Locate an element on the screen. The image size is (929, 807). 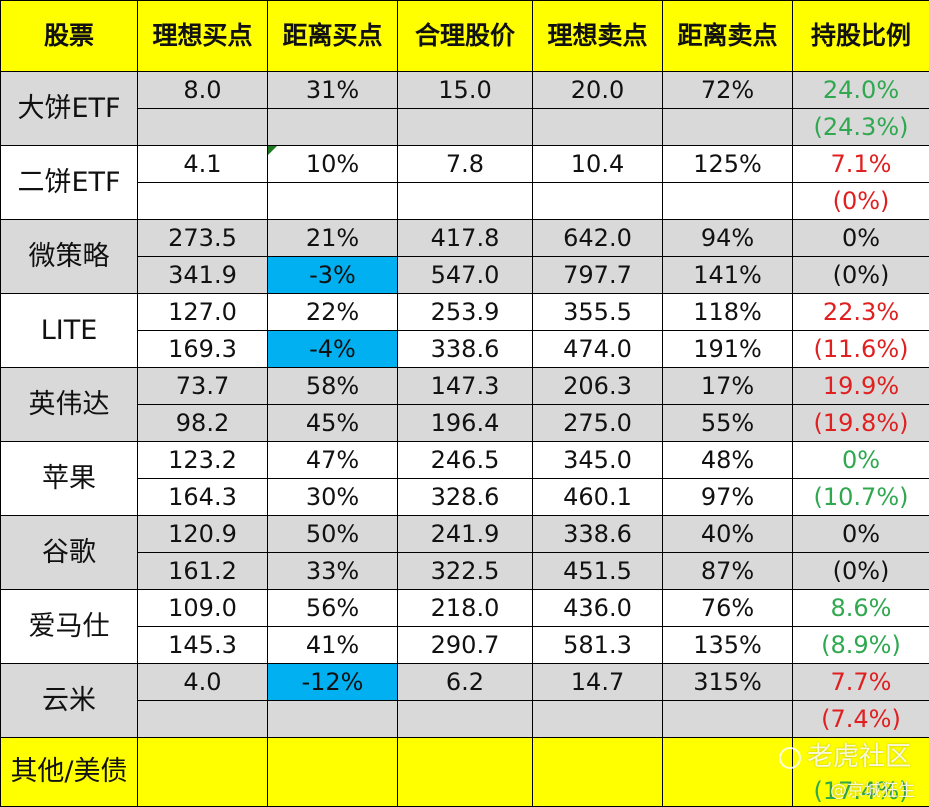
holding-cell: (19.8%) is located at coordinates (860, 423).